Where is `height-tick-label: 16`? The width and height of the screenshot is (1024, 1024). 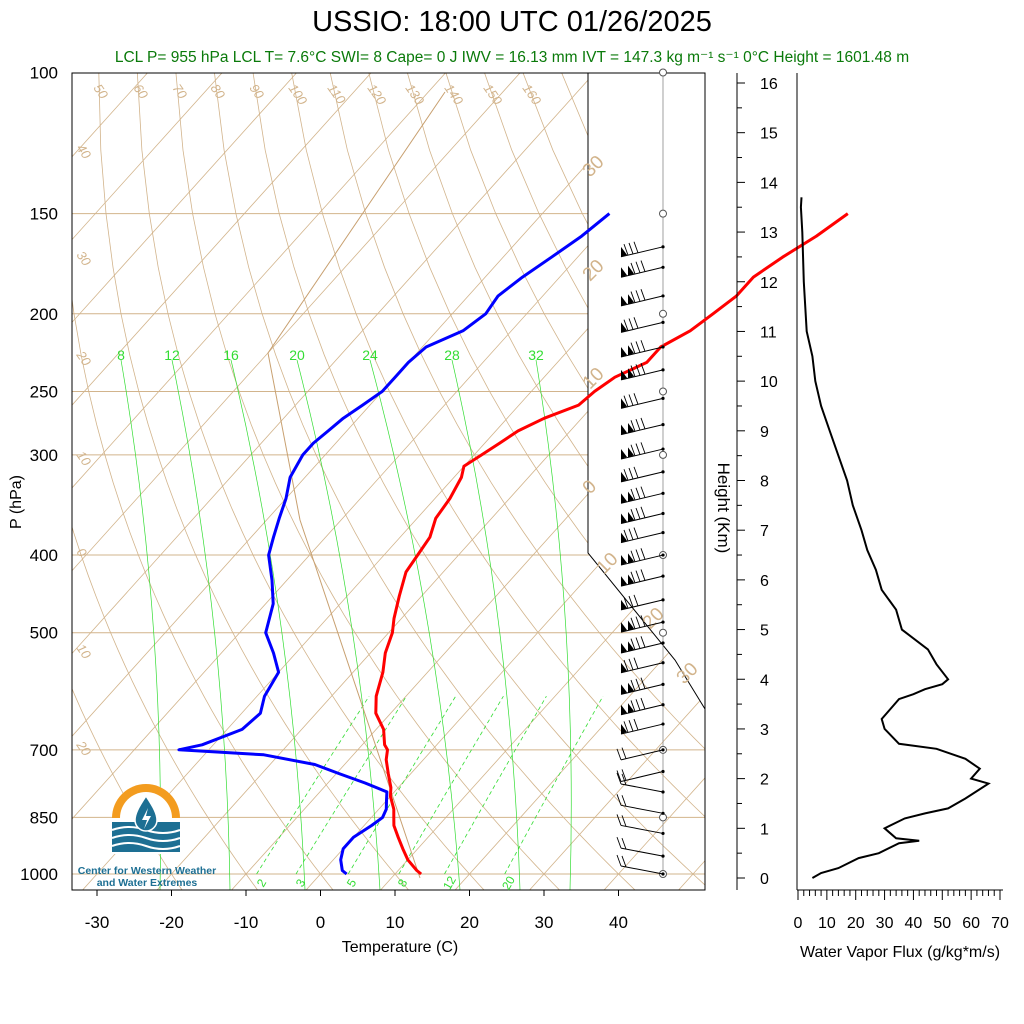 height-tick-label: 16 is located at coordinates (769, 84).